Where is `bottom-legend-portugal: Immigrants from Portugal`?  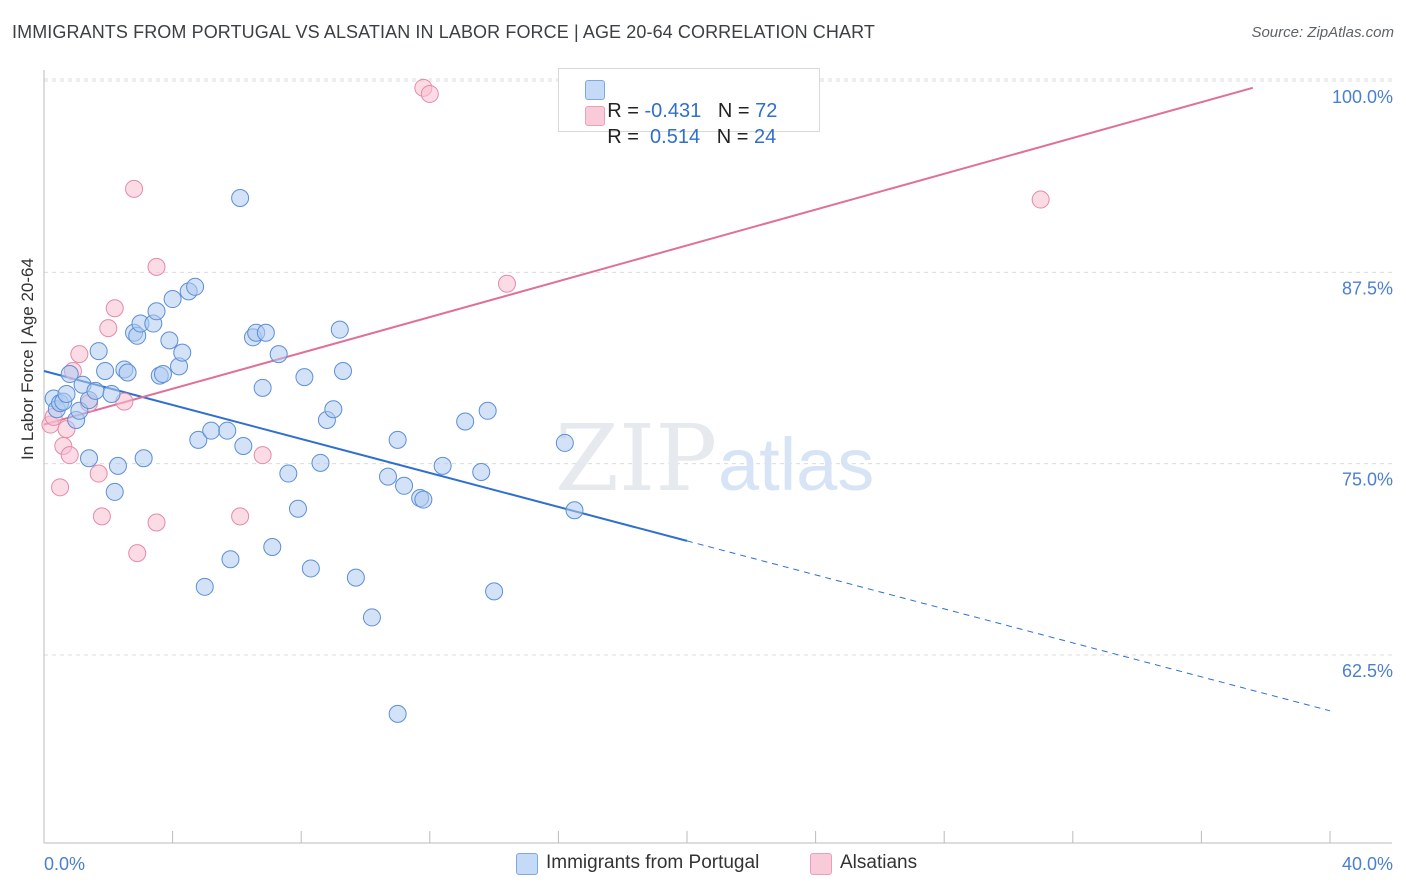
bottom-legend-portugal: Immigrants from Portugal is located at coordinates (638, 863).